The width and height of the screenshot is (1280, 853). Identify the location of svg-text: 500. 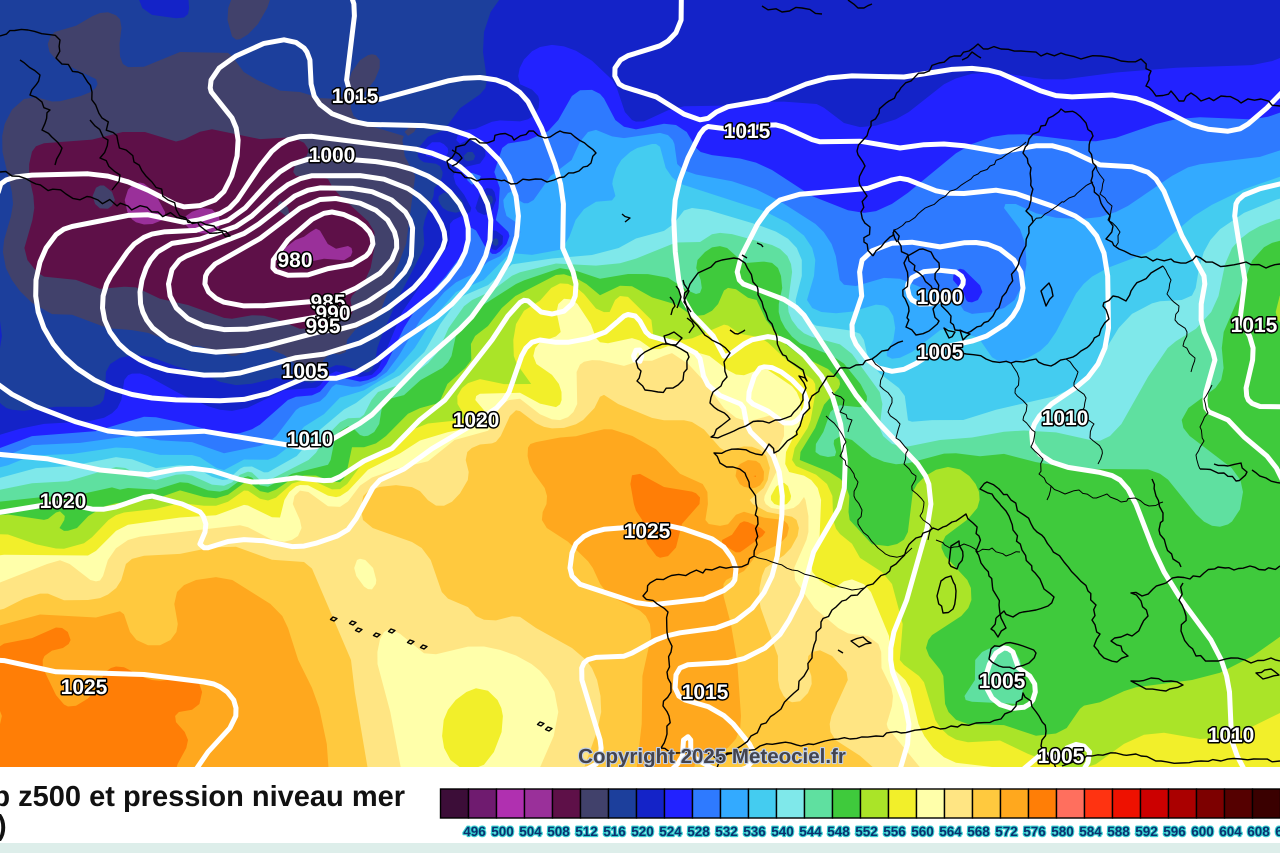
(502, 831).